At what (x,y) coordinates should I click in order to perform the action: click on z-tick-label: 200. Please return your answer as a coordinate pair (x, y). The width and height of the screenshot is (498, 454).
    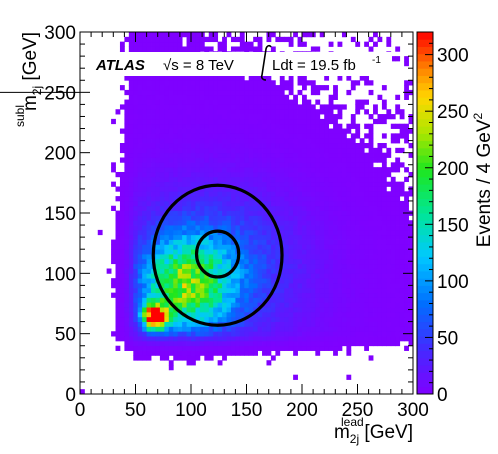
    Looking at the image, I should click on (453, 169).